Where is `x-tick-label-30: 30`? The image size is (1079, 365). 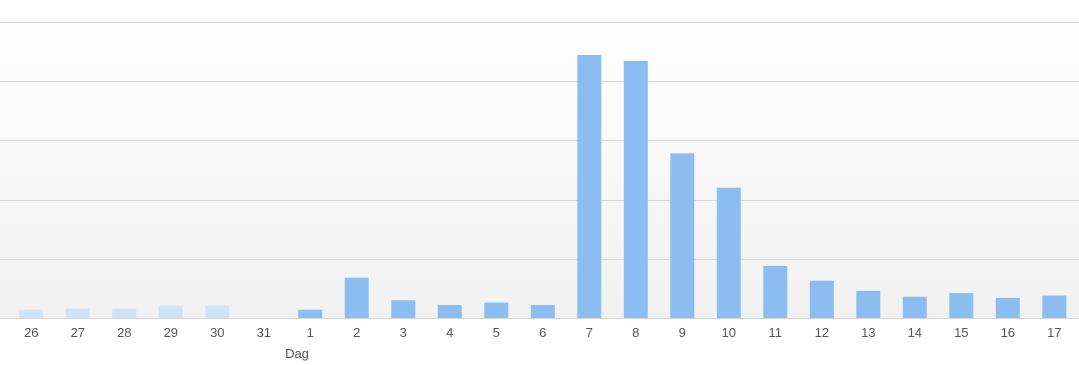
x-tick-label-30: 30 is located at coordinates (217, 332).